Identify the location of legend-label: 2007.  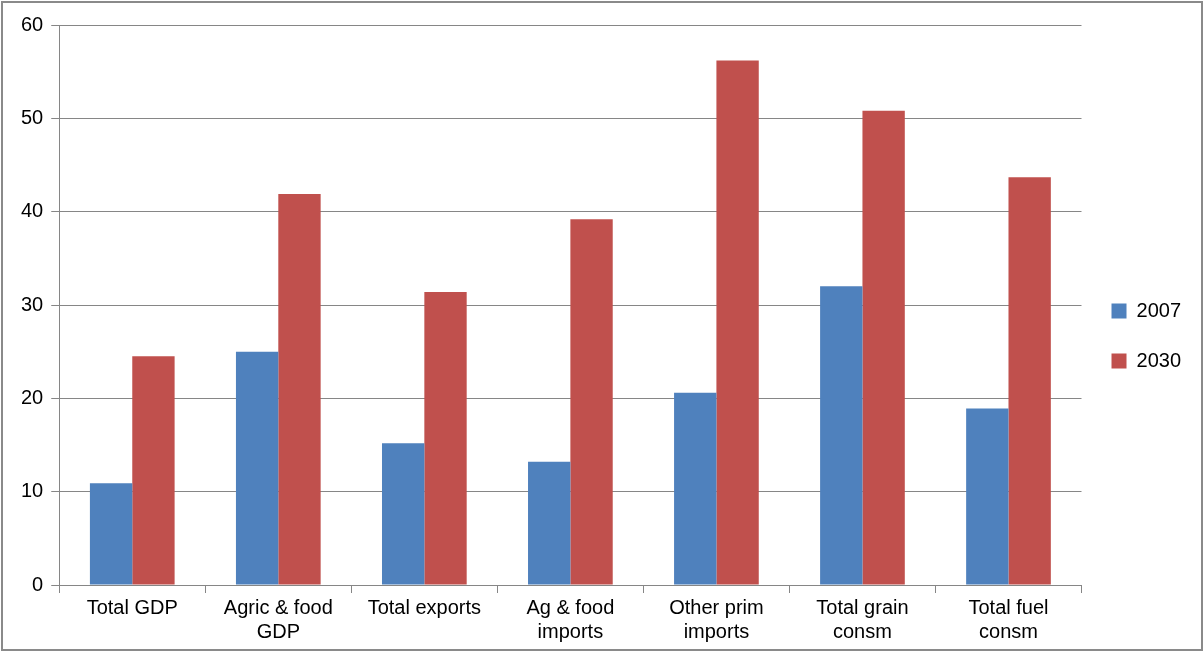
(1159, 309).